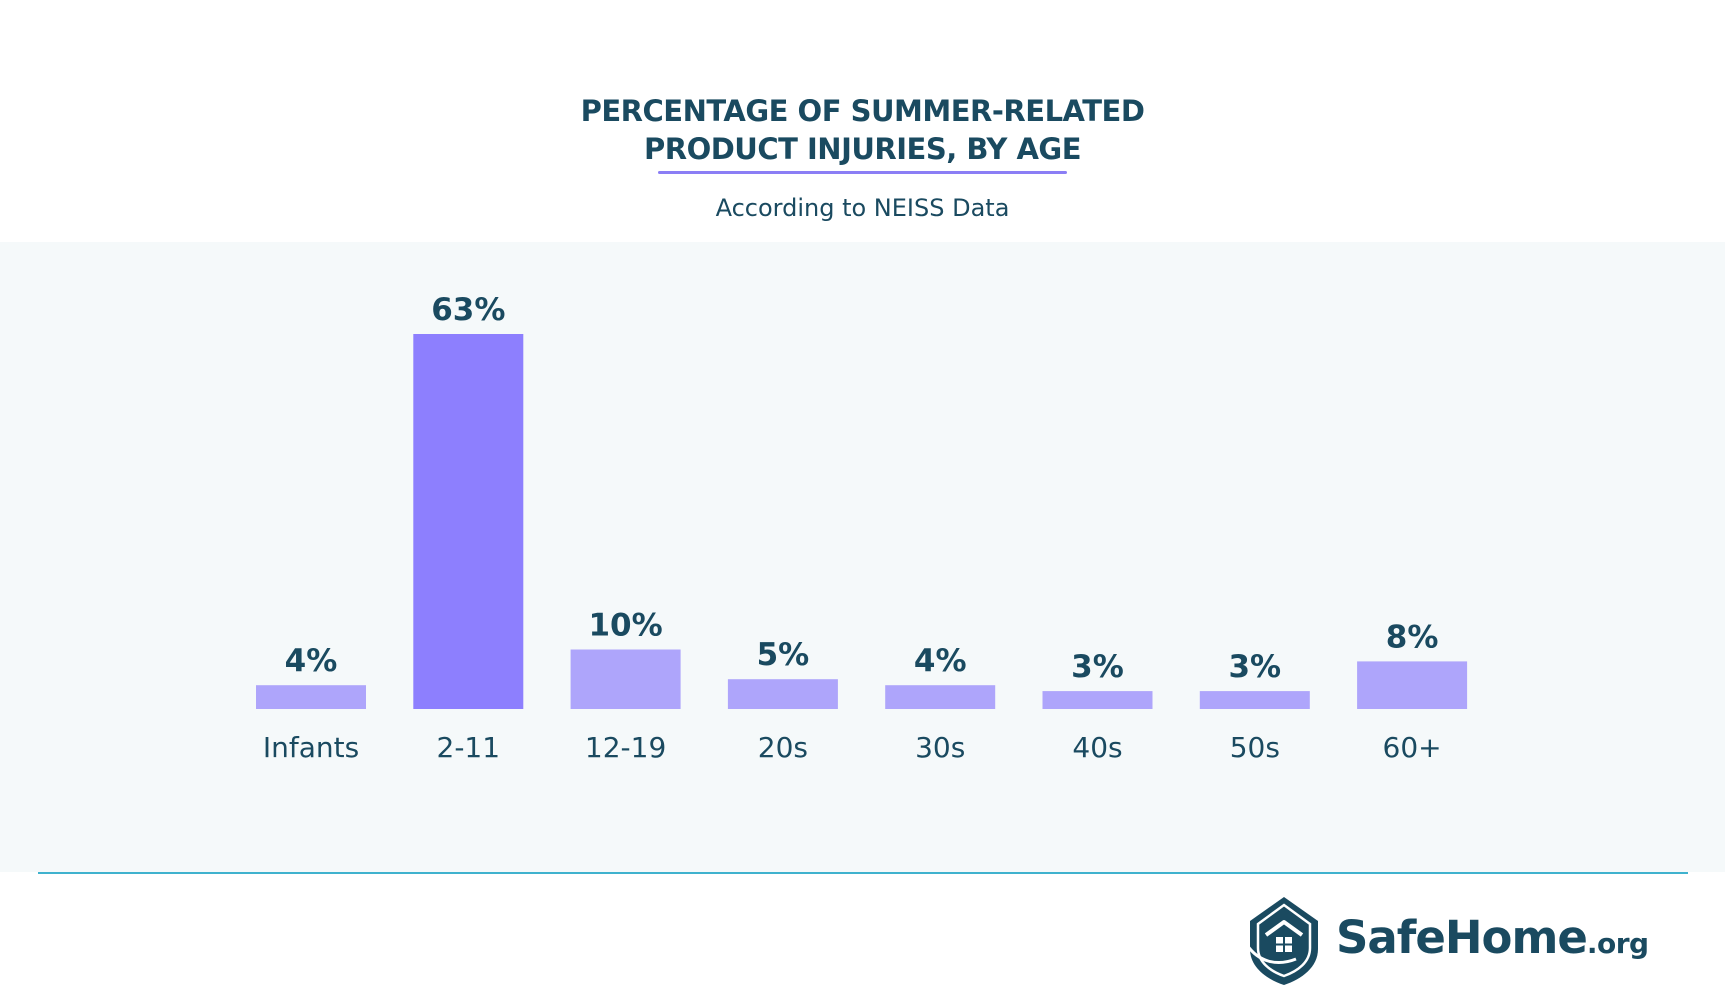  What do you see at coordinates (783, 747) in the screenshot?
I see `category-label-4: 20s` at bounding box center [783, 747].